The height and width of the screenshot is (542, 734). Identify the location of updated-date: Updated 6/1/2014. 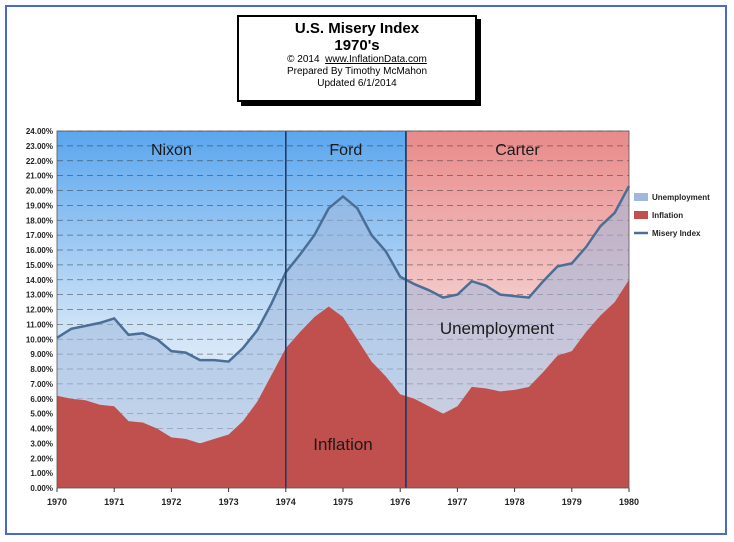
(357, 83).